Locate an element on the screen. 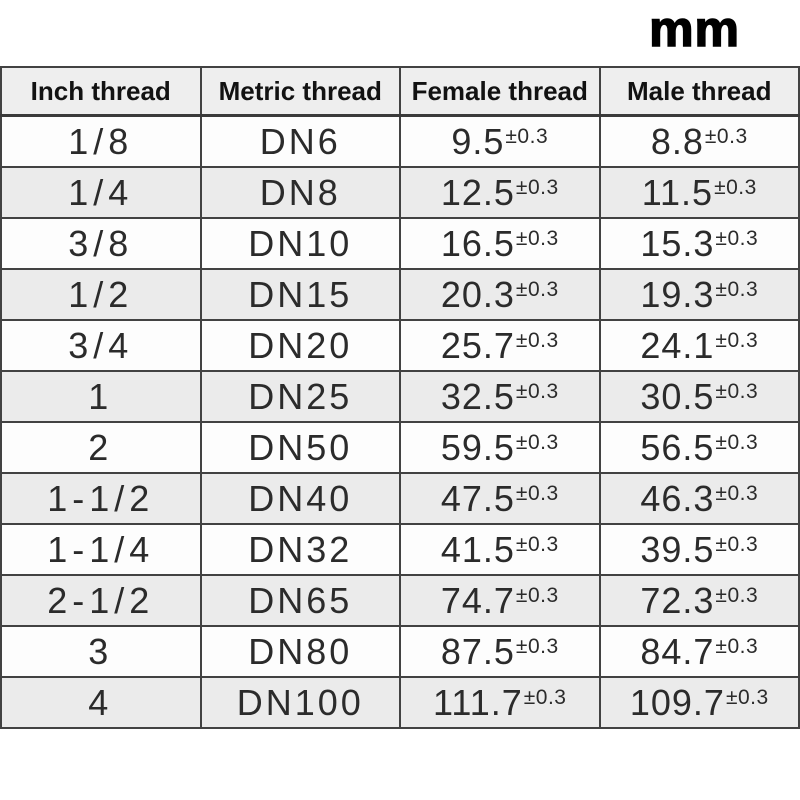  dimension-value: 24.1 is located at coordinates (677, 345).